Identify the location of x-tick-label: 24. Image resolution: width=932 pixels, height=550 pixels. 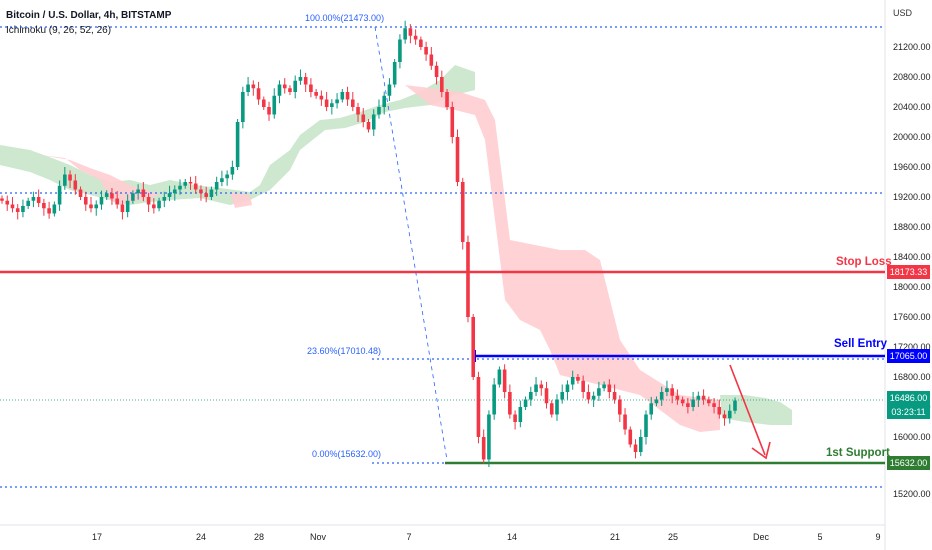
(201, 537).